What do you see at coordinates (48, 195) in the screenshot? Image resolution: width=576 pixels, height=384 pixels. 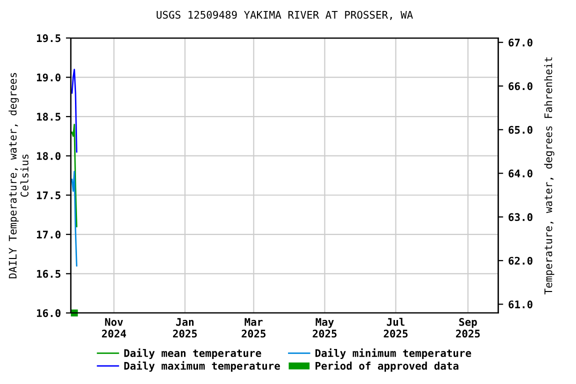 I see `y-tick-label: 17.5` at bounding box center [48, 195].